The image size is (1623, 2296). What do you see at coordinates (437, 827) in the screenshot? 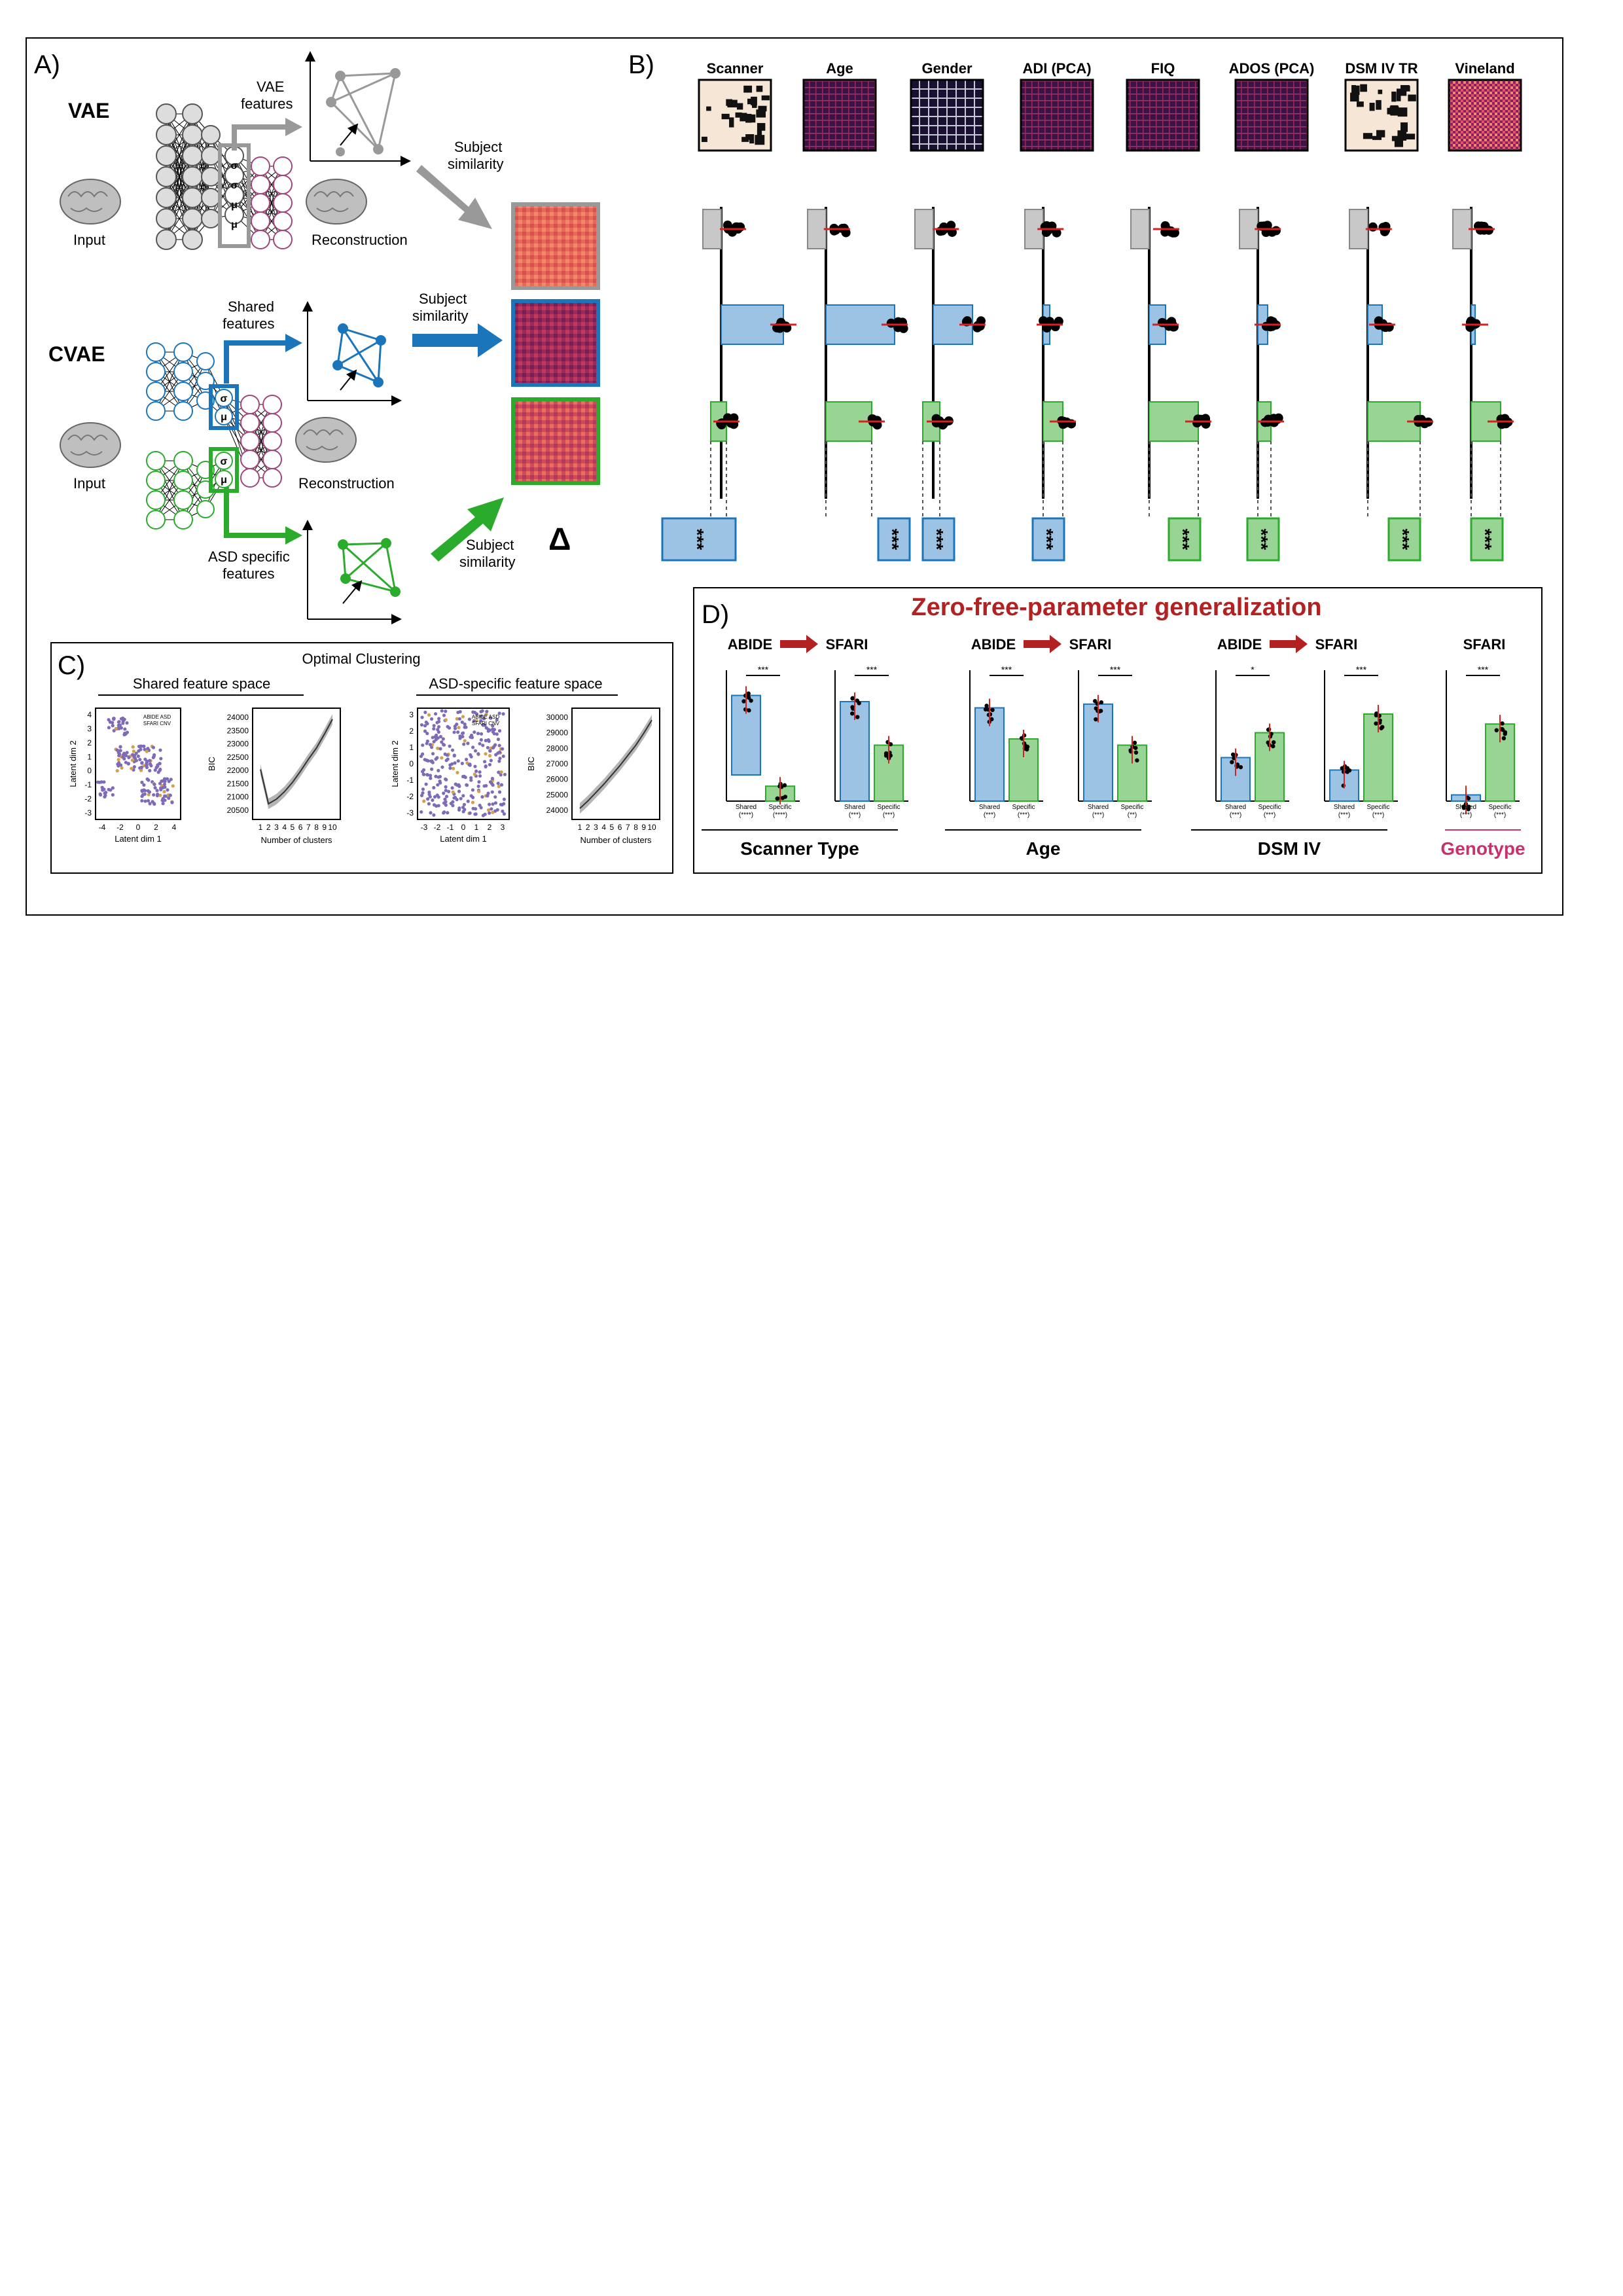
I see `tick-label: -2` at bounding box center [437, 827].